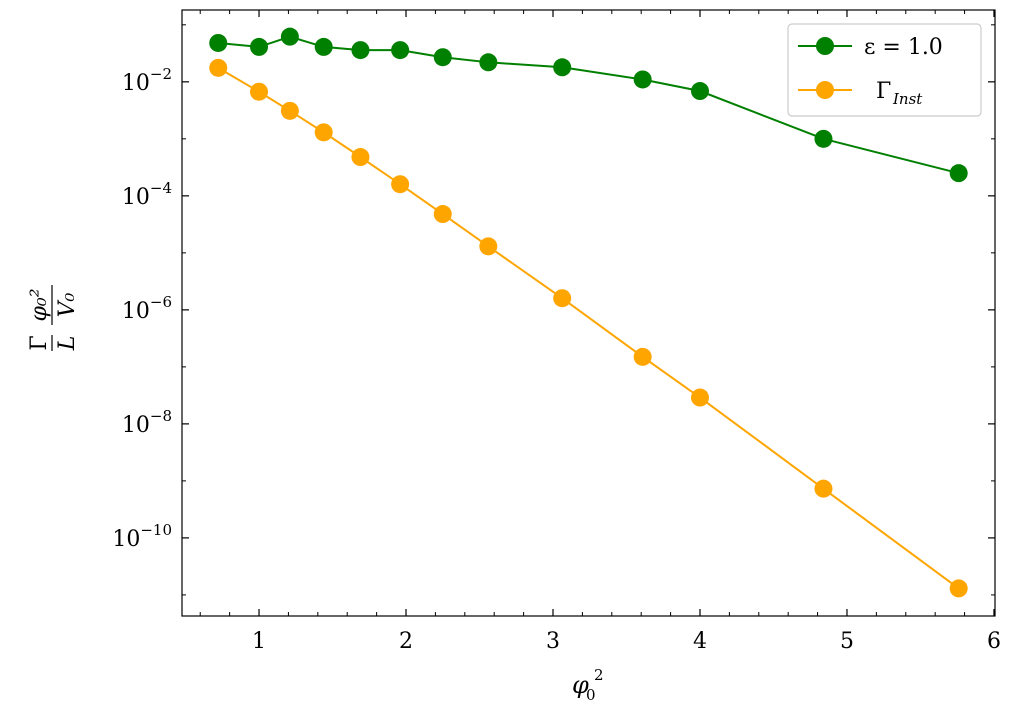 The width and height of the screenshot is (1012, 715). Describe the element at coordinates (142, 536) in the screenshot. I see `y-tick-label: 10⁻¹⁰` at that location.